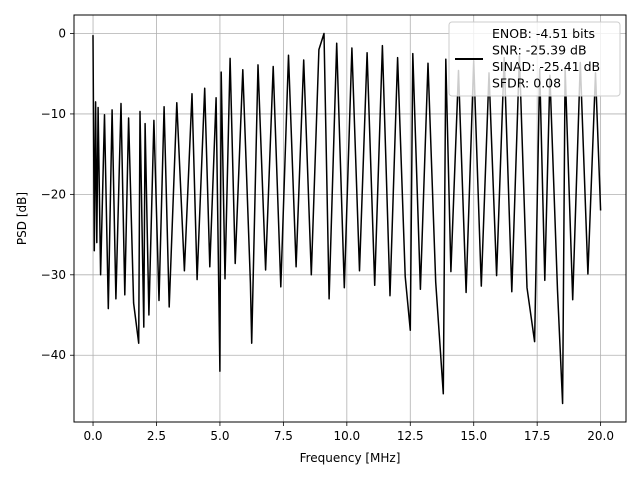  I want to click on legend-entry-sinad: SINAD: -25.41 dB, so click(546, 66).